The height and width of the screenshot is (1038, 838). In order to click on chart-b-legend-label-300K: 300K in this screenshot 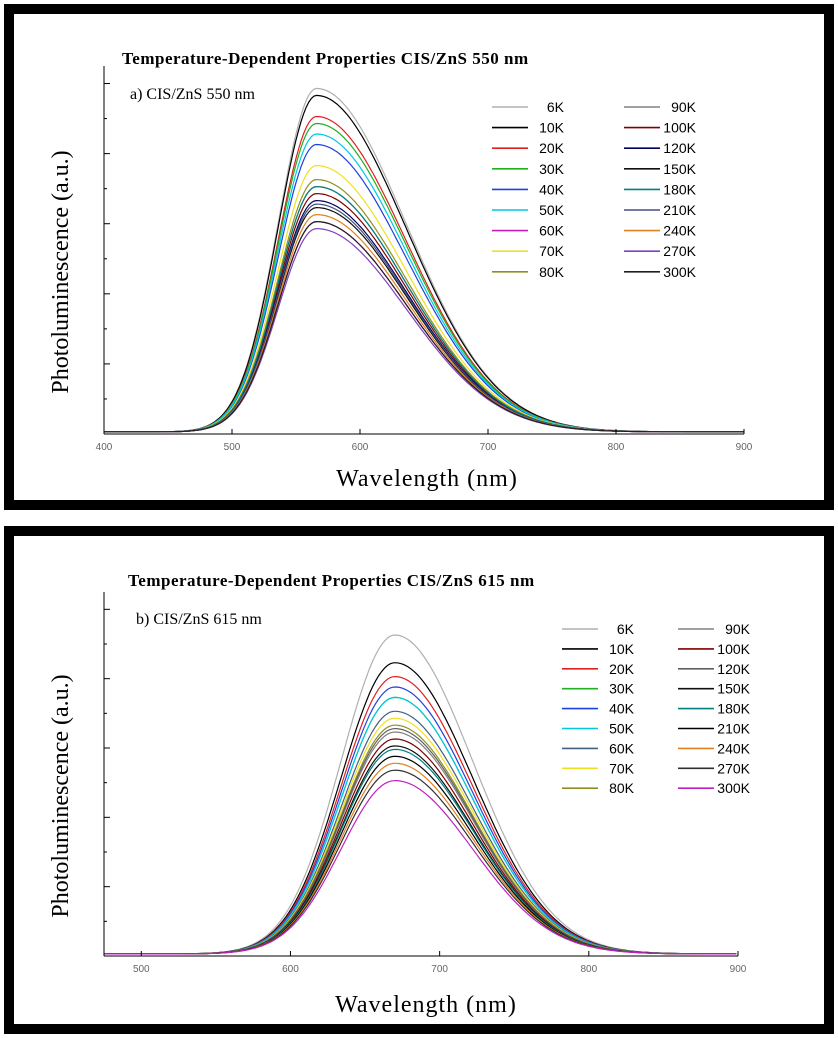, I will do `click(733, 788)`.